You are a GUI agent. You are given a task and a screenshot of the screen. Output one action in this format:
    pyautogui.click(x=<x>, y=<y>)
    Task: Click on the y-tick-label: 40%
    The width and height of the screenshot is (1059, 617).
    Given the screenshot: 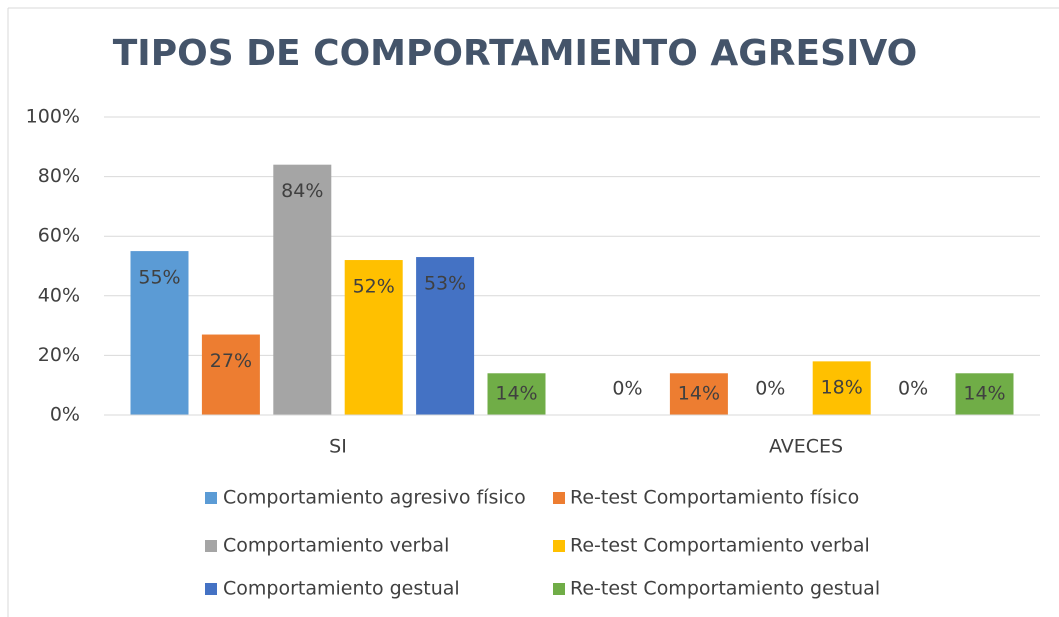 What is the action you would take?
    pyautogui.click(x=59, y=295)
    